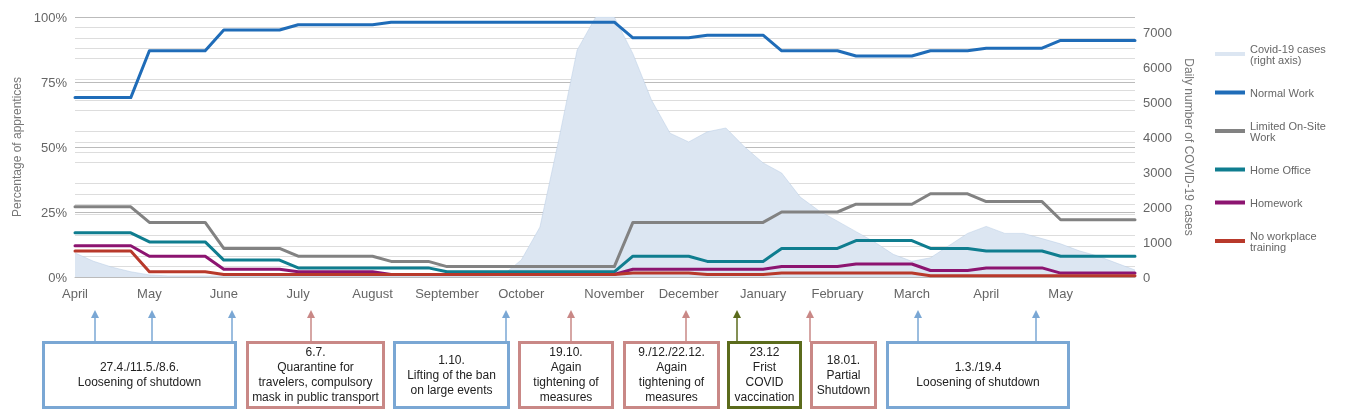 This screenshot has height=414, width=1355. I want to click on x-tick-label: February, so click(837, 293).